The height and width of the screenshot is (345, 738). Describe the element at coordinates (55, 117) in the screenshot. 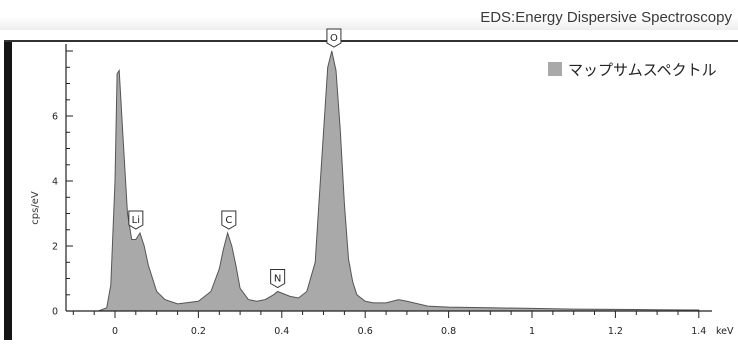

I see `y-tick-label: 6` at that location.